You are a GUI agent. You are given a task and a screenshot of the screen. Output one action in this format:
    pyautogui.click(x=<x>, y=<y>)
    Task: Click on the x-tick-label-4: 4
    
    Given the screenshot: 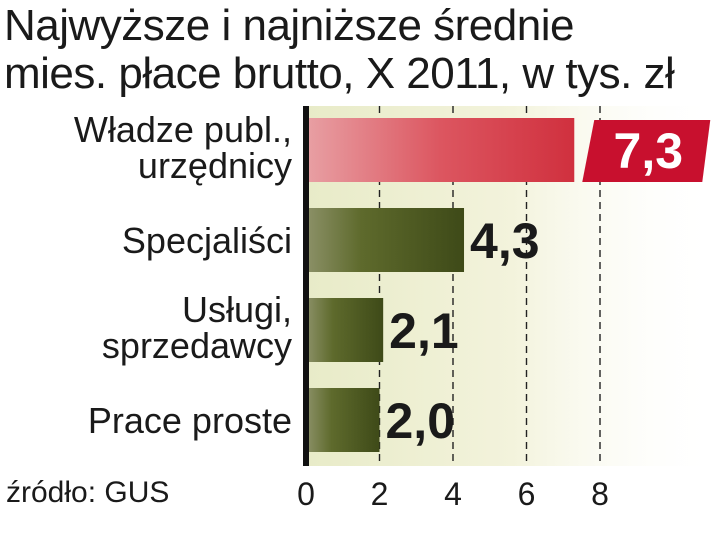 What is the action you would take?
    pyautogui.click(x=453, y=494)
    